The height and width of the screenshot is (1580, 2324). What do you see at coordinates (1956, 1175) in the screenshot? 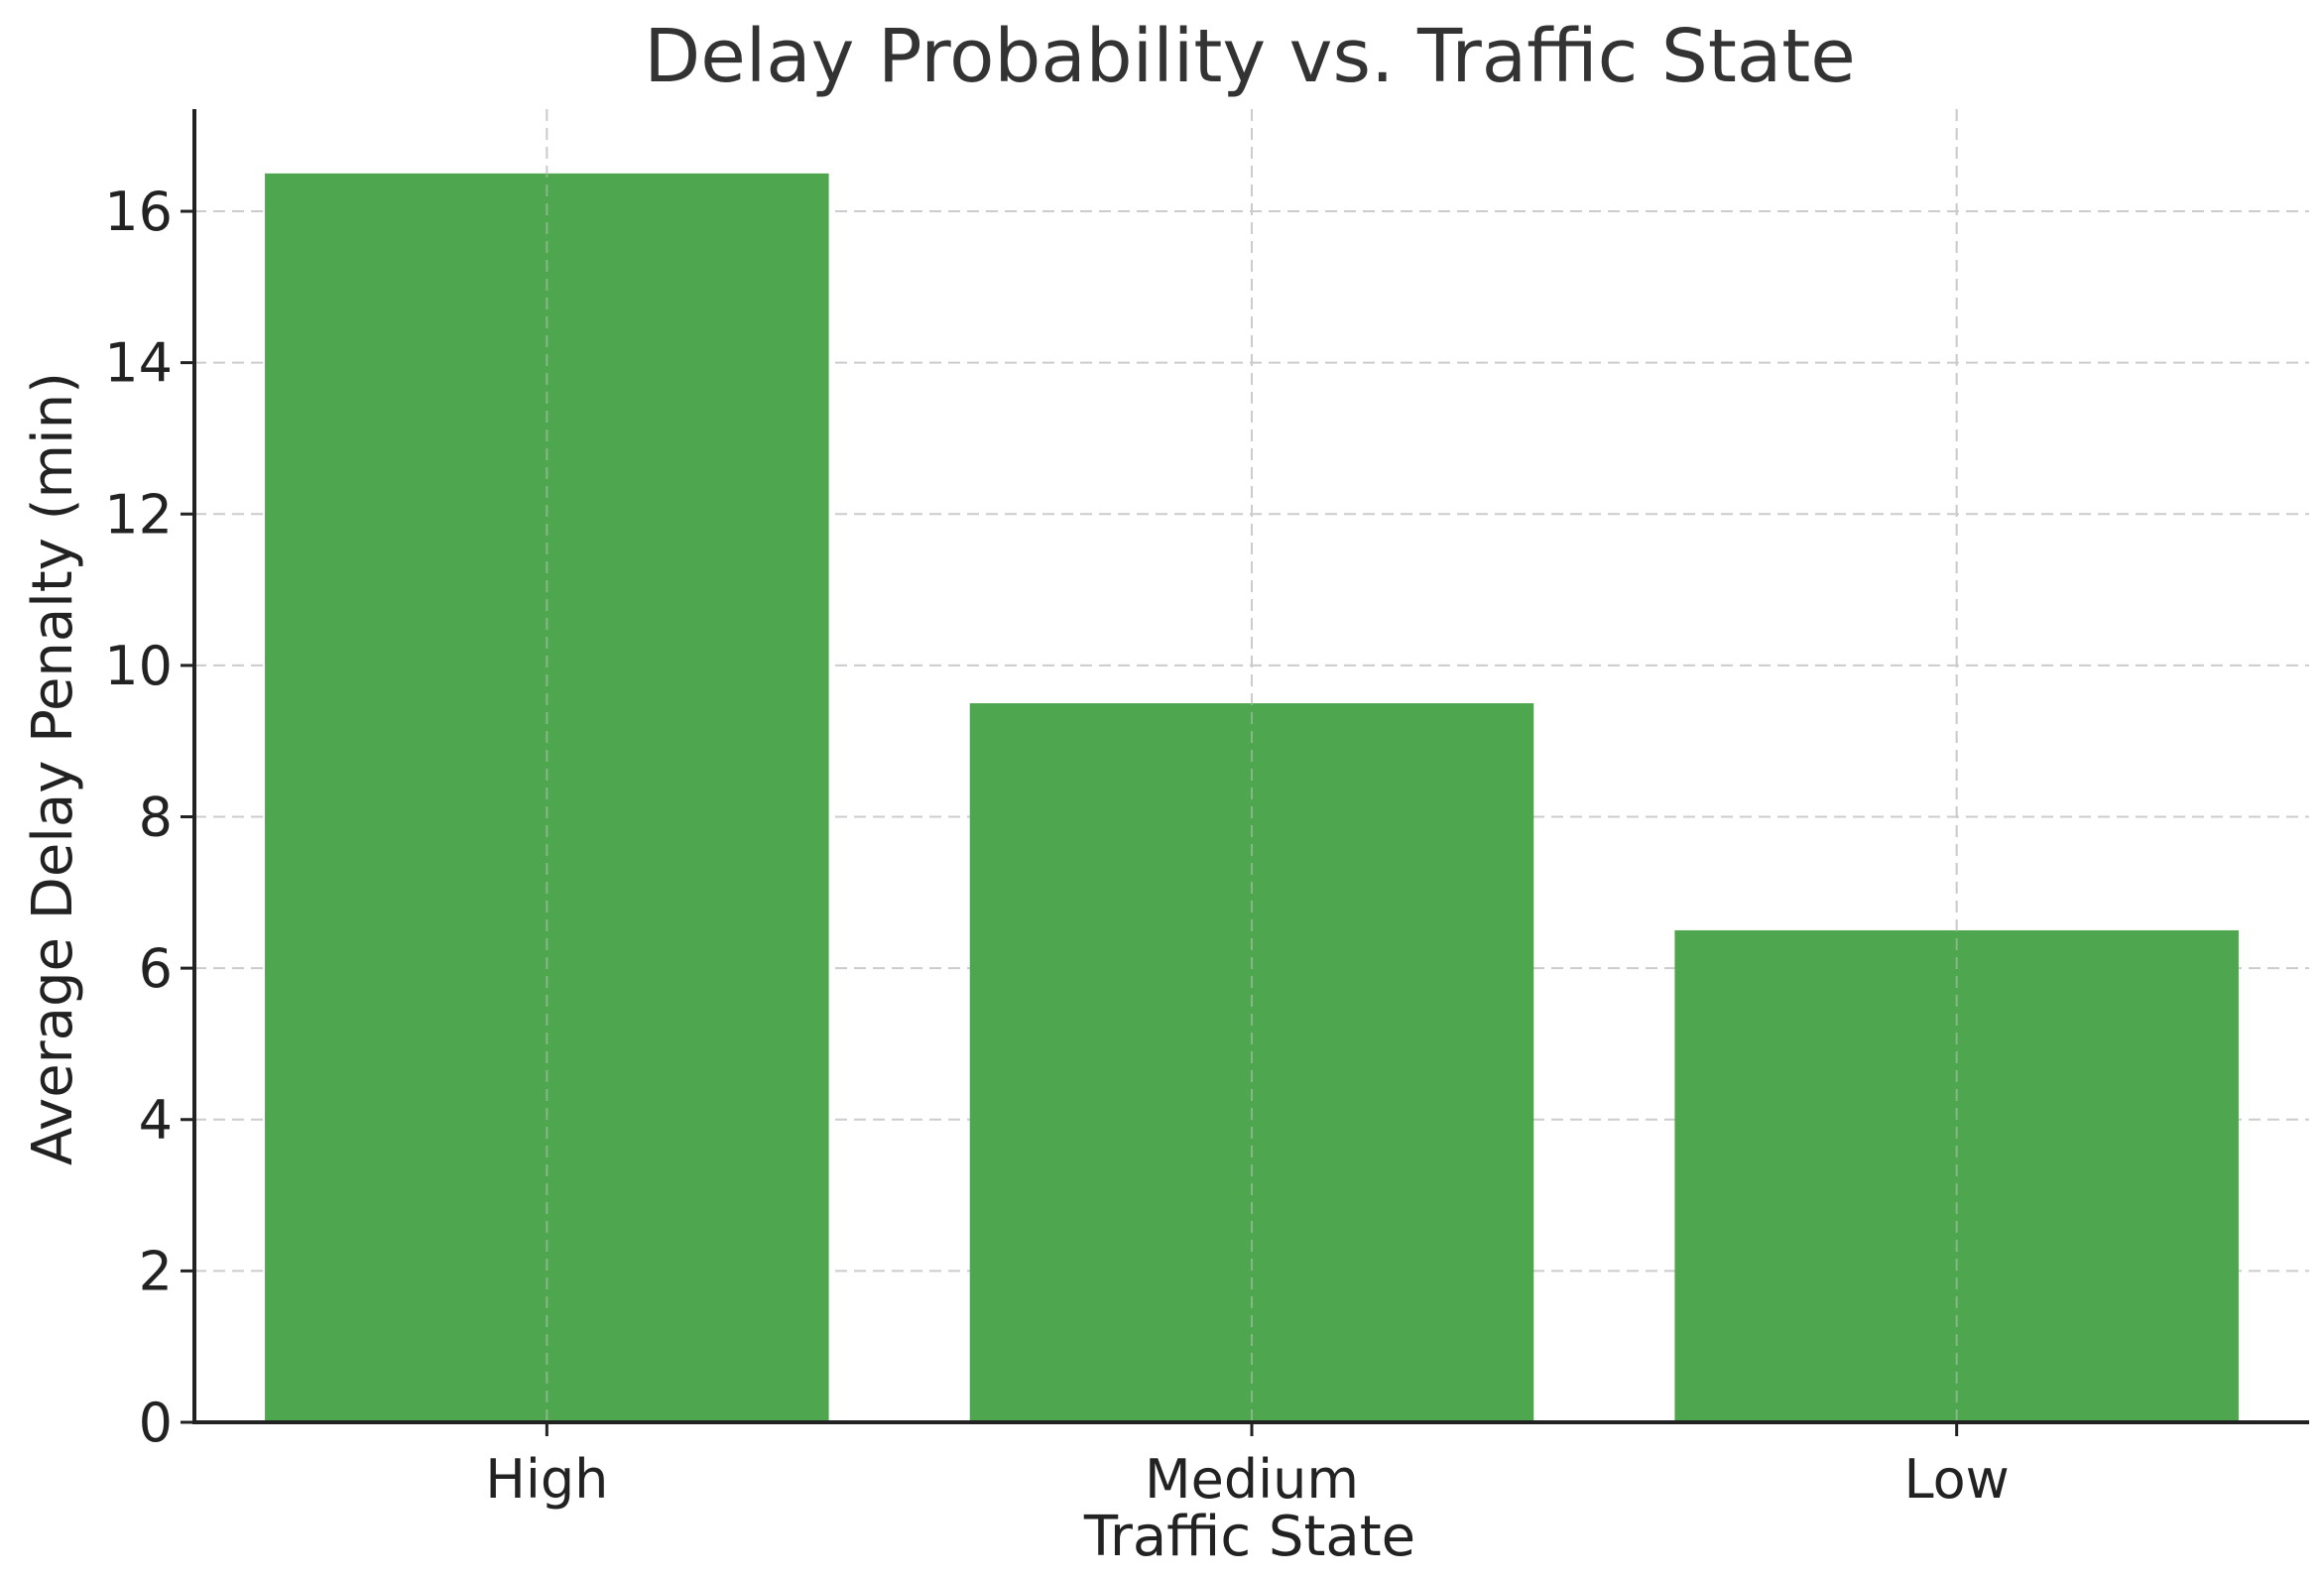
I see `bar-low` at bounding box center [1956, 1175].